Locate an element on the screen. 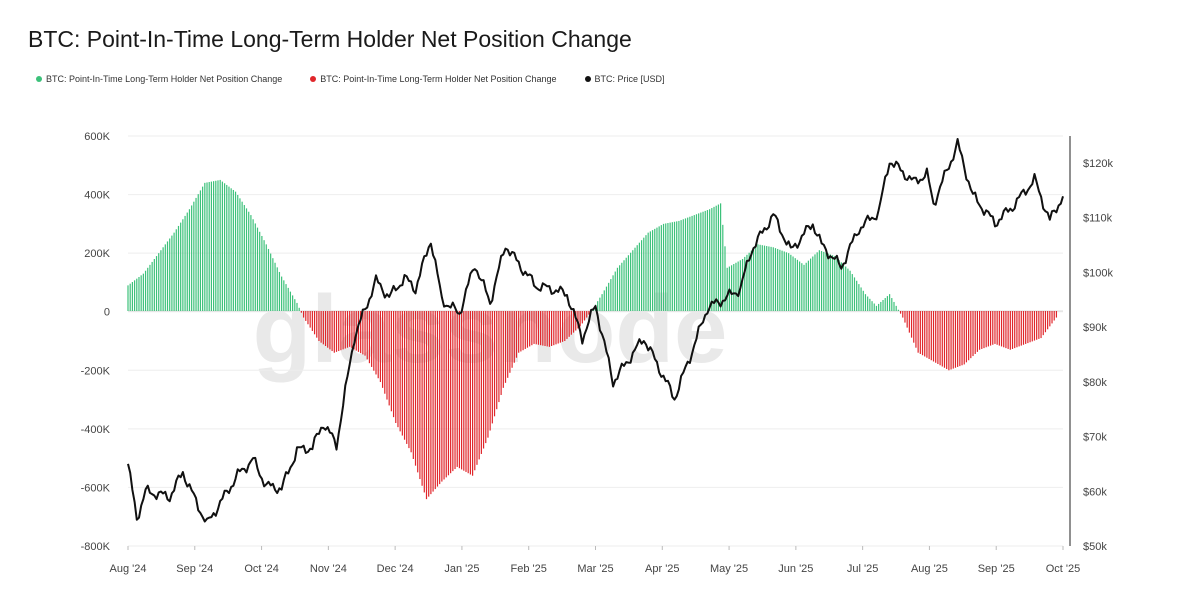  x-tick-label: Feb '25 is located at coordinates (529, 569).